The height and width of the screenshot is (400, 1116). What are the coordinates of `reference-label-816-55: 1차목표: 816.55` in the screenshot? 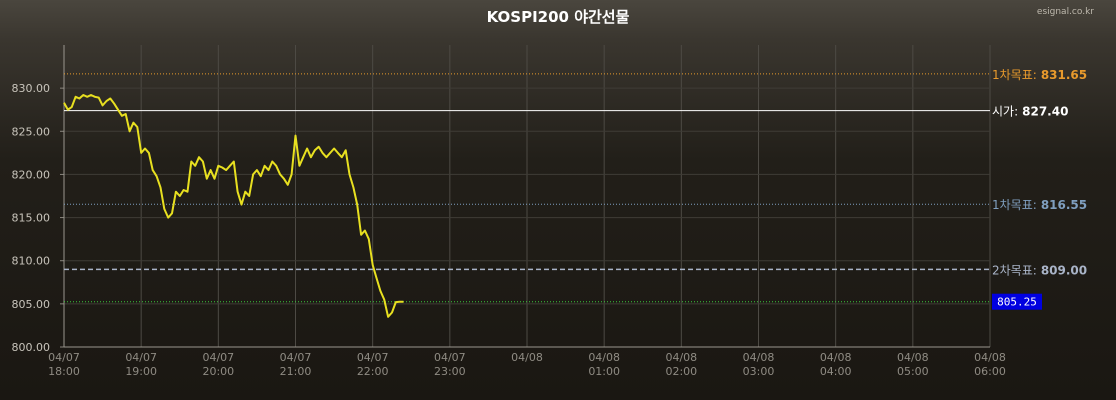 It's located at (1039, 205).